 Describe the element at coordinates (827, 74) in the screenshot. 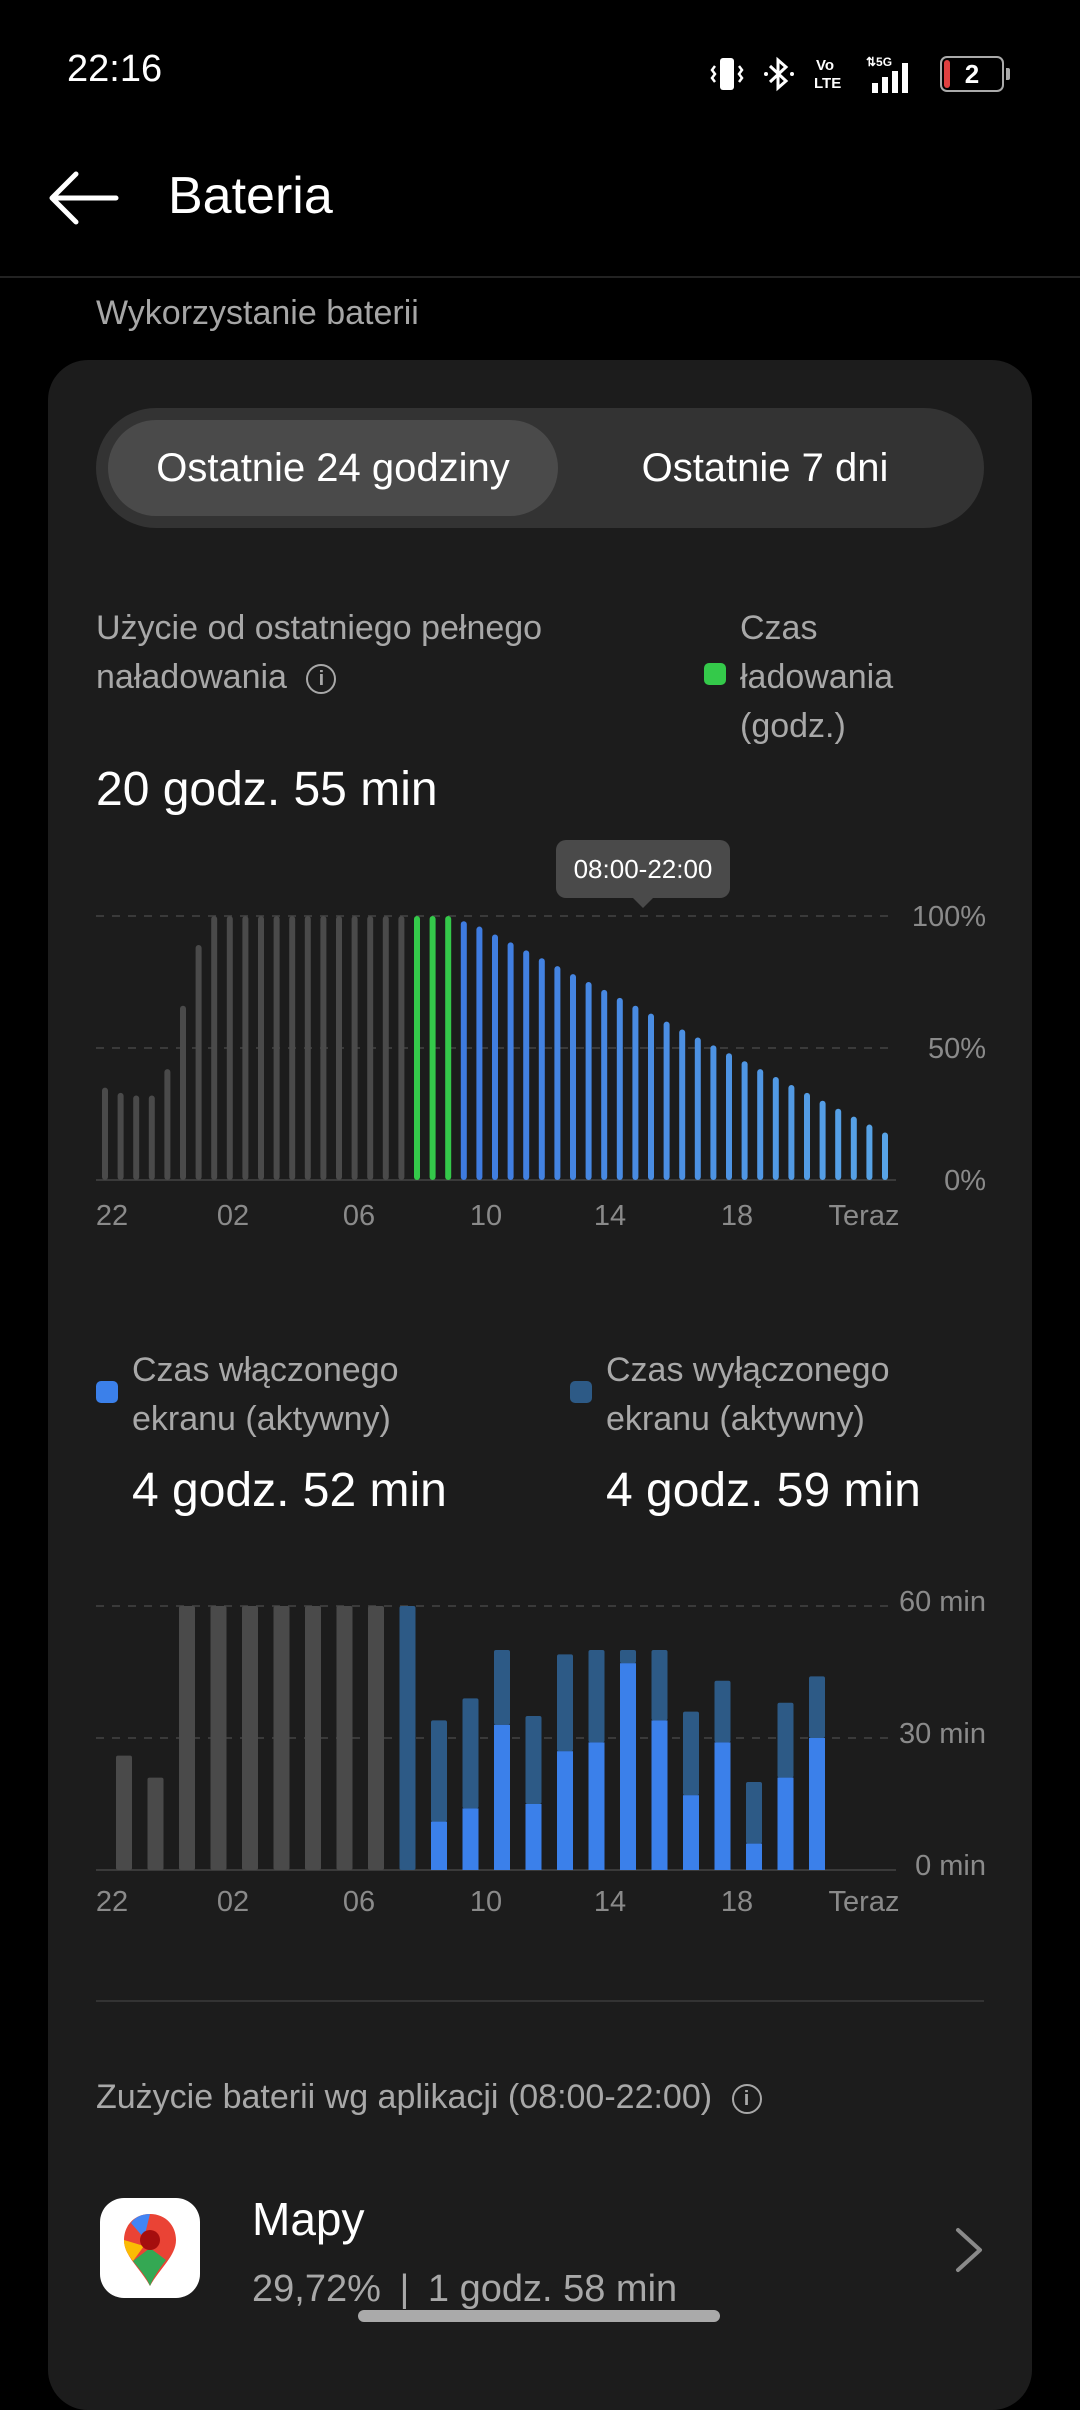

I see `volte-icon: Vo LTE` at that location.